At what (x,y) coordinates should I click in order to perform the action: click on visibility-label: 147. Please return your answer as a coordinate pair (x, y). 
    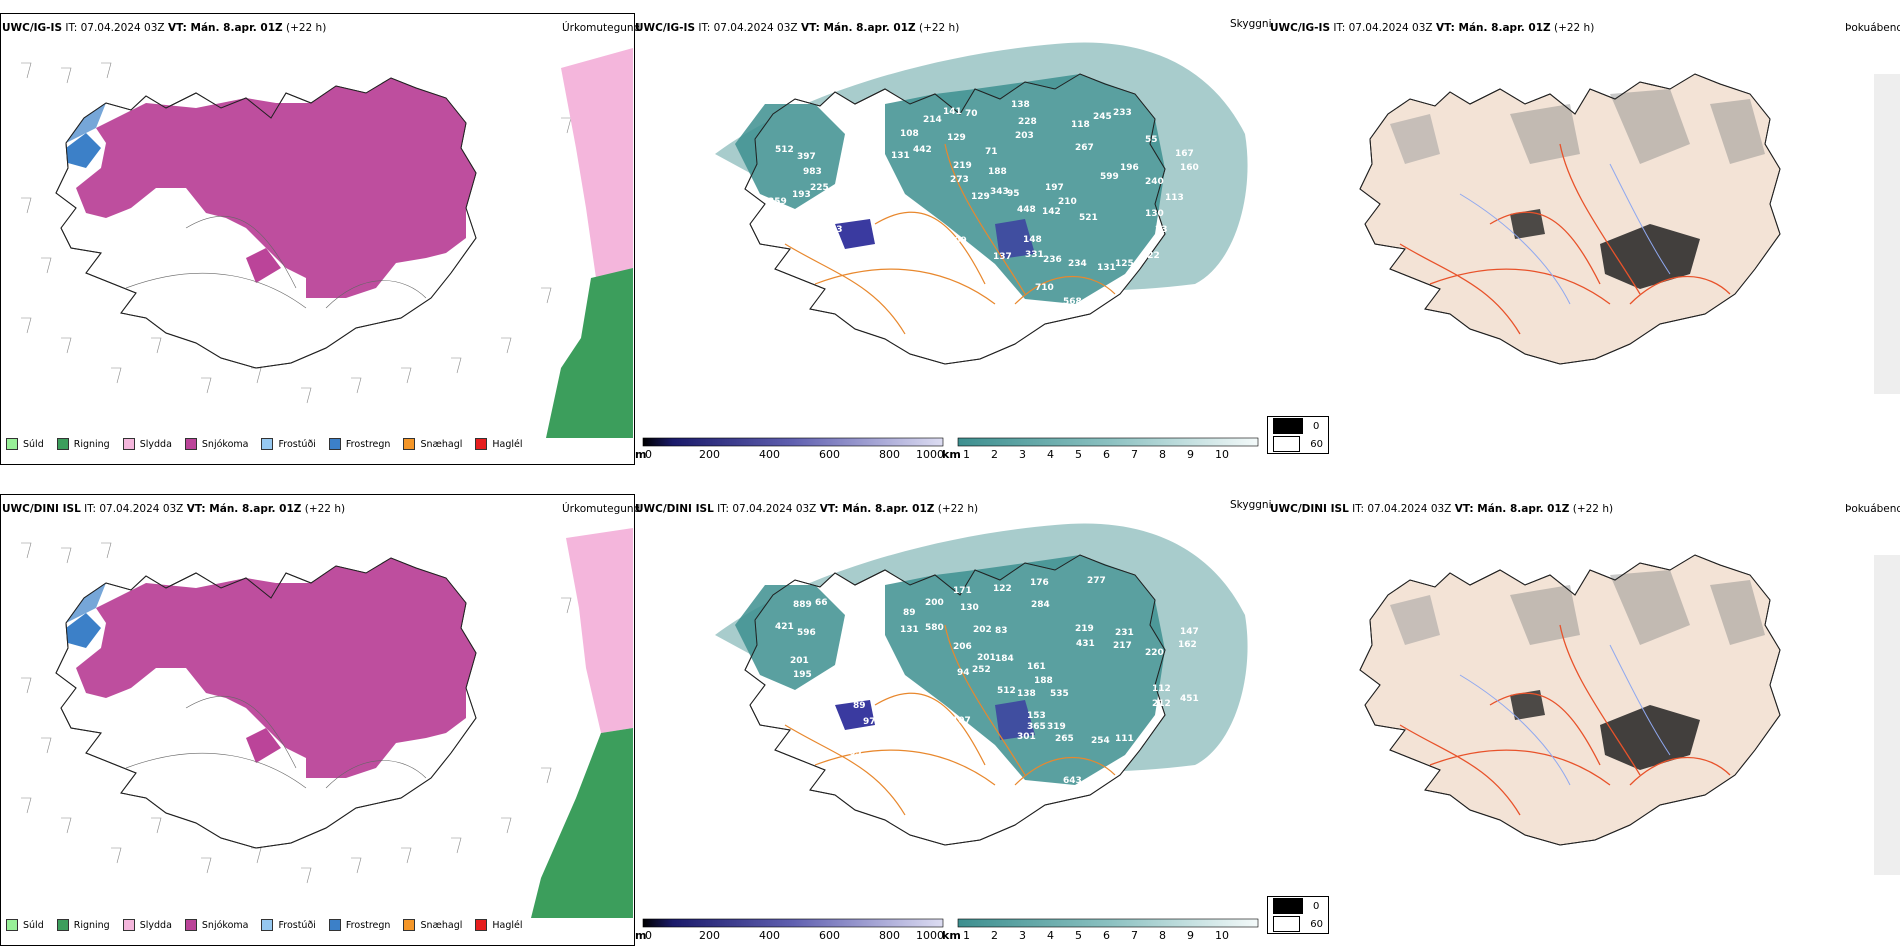
    Looking at the image, I should click on (1189, 632).